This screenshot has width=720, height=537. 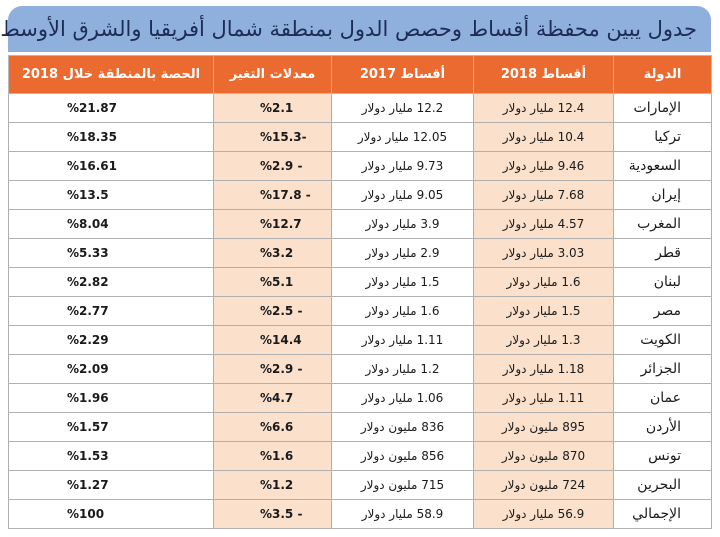 I want to click on premiums-2018-cell: 1.18 مليار دولار, so click(x=543, y=369).